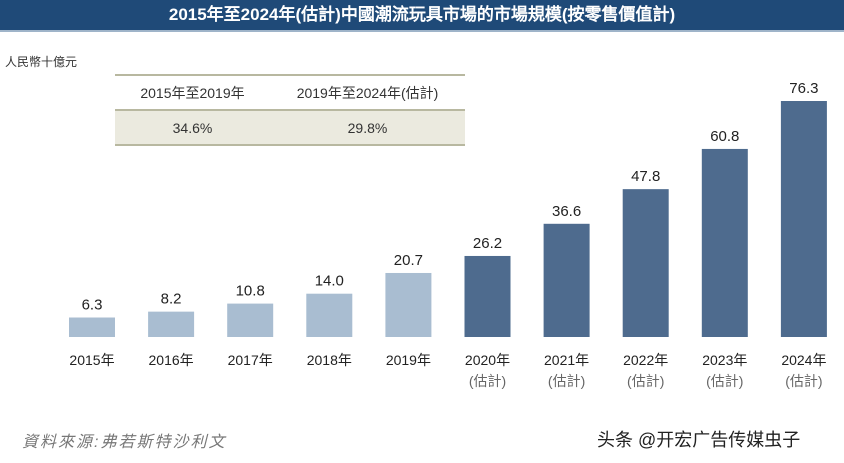 This screenshot has width=844, height=463. What do you see at coordinates (367, 92) in the screenshot?
I see `cagr-header: 2019年至2024年(估計)` at bounding box center [367, 92].